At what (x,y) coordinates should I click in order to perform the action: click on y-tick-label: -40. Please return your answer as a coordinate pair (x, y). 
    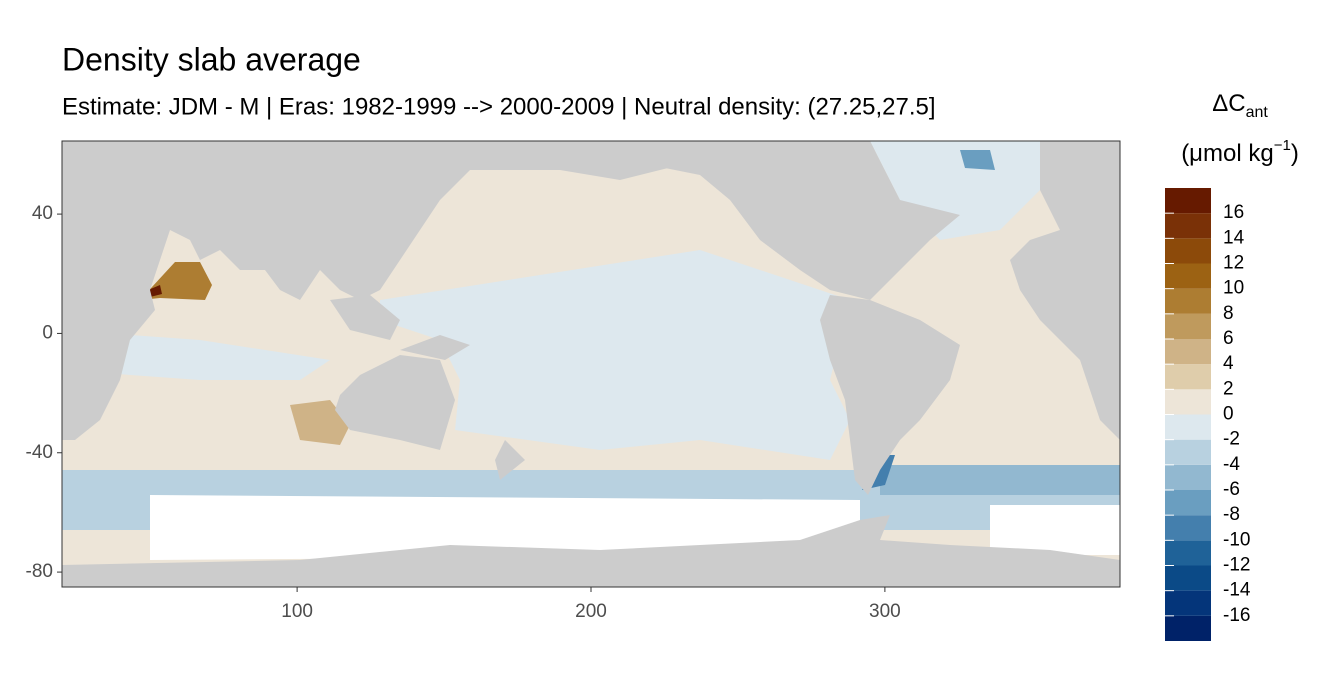
    Looking at the image, I should click on (39, 452).